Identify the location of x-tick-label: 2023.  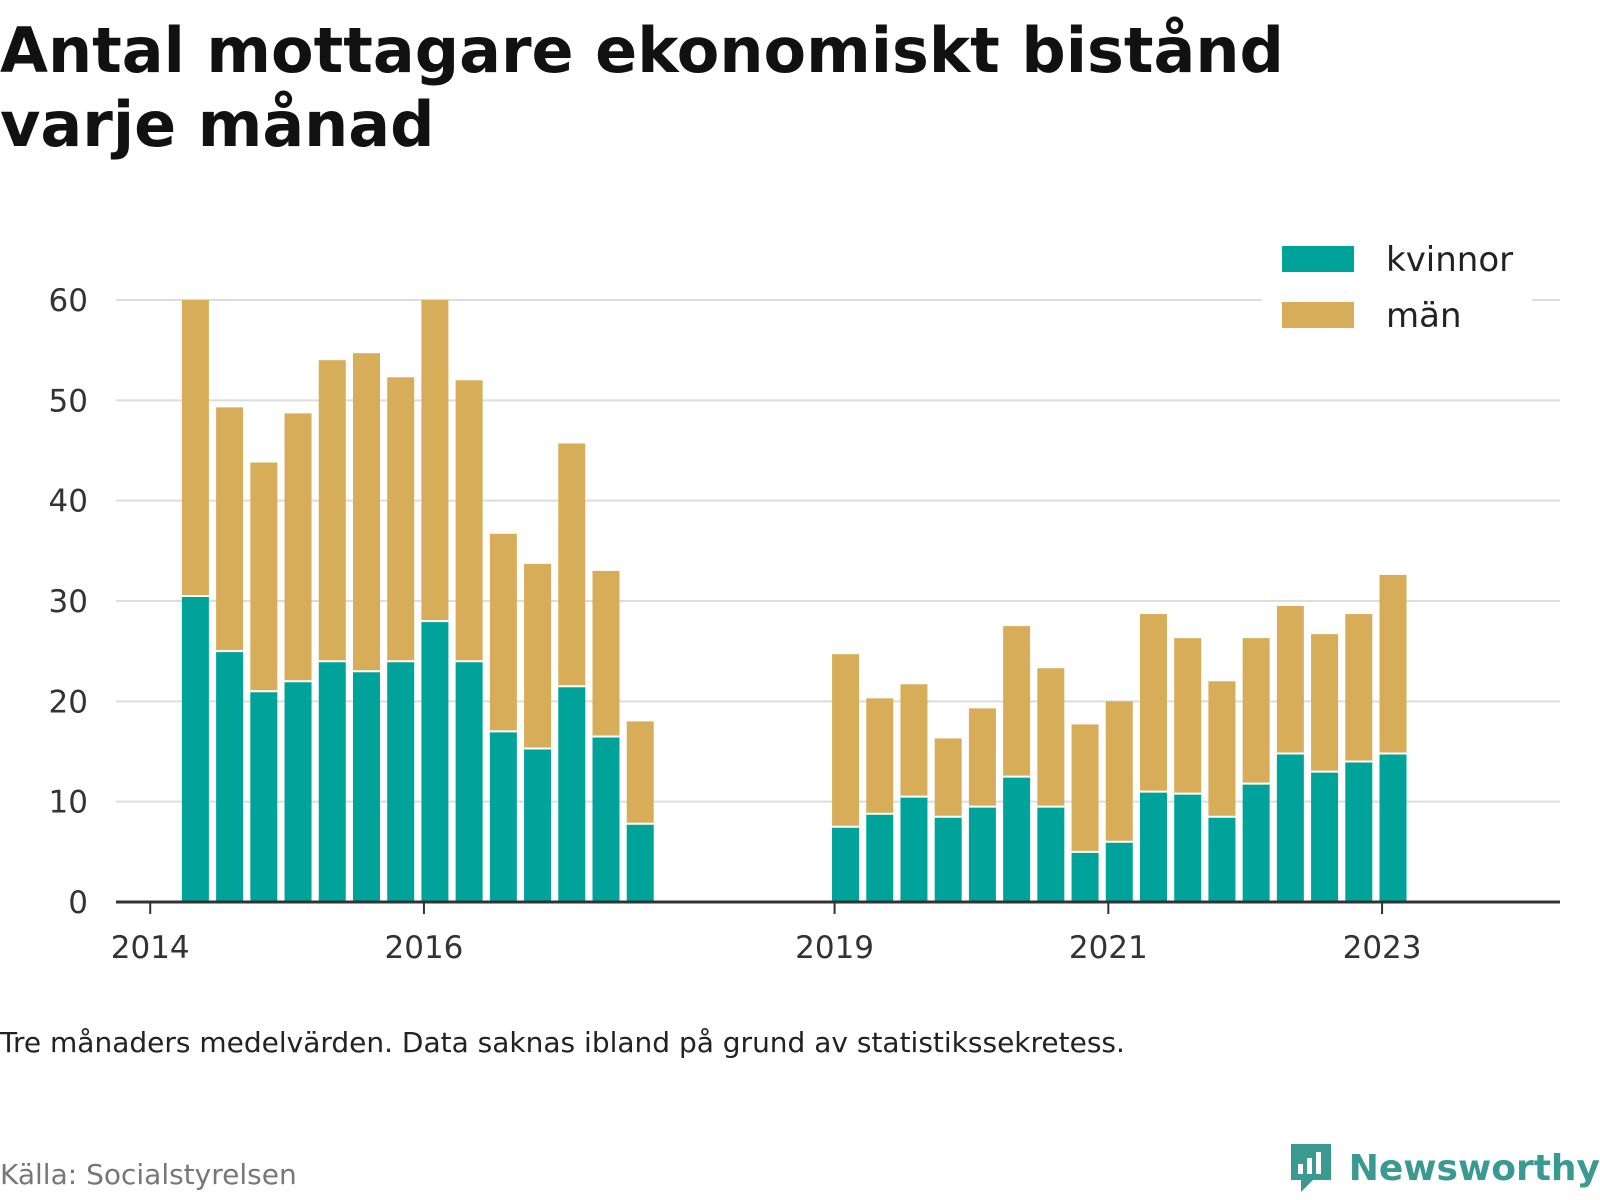
(1382, 948).